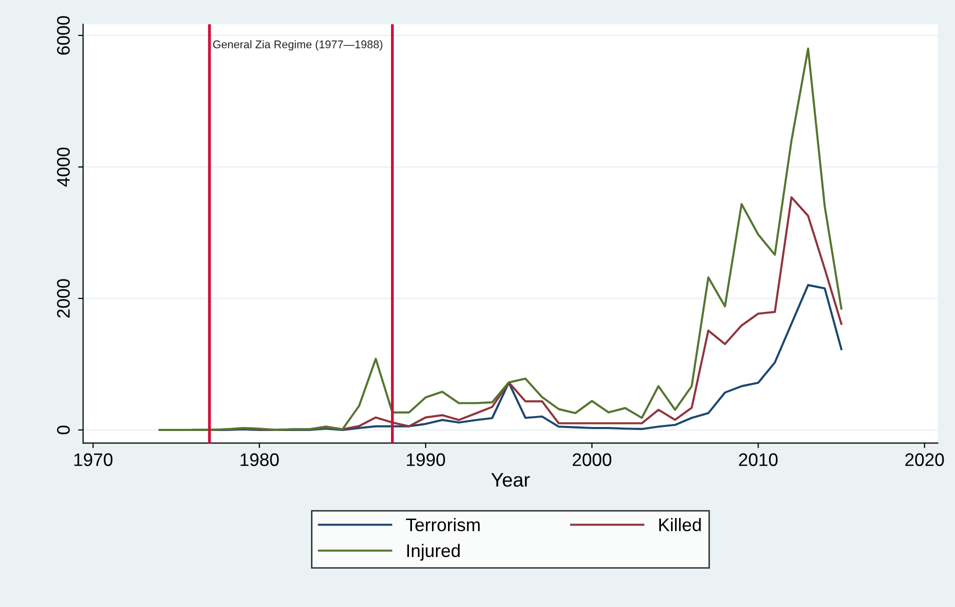 This screenshot has width=955, height=607. I want to click on x-tick-label: 2020, so click(924, 459).